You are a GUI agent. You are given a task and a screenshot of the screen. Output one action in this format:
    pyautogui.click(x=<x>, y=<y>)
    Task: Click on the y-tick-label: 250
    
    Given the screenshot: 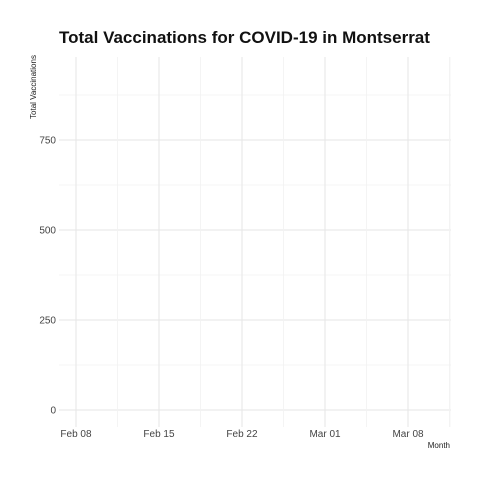 What is the action you would take?
    pyautogui.click(x=47, y=321)
    